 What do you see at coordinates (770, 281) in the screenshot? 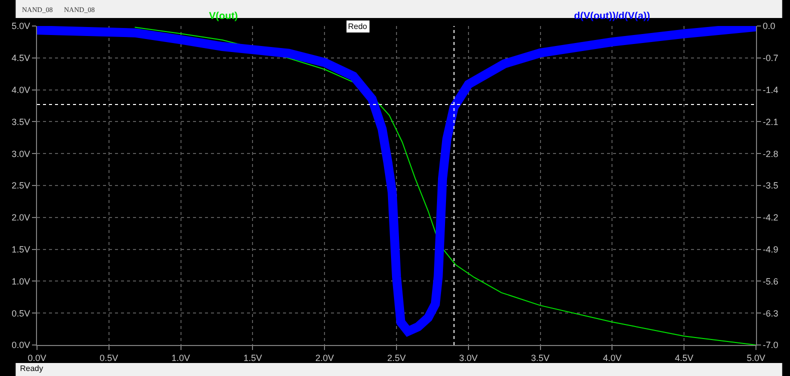
I see `y2-tick-label: -5.6` at bounding box center [770, 281].